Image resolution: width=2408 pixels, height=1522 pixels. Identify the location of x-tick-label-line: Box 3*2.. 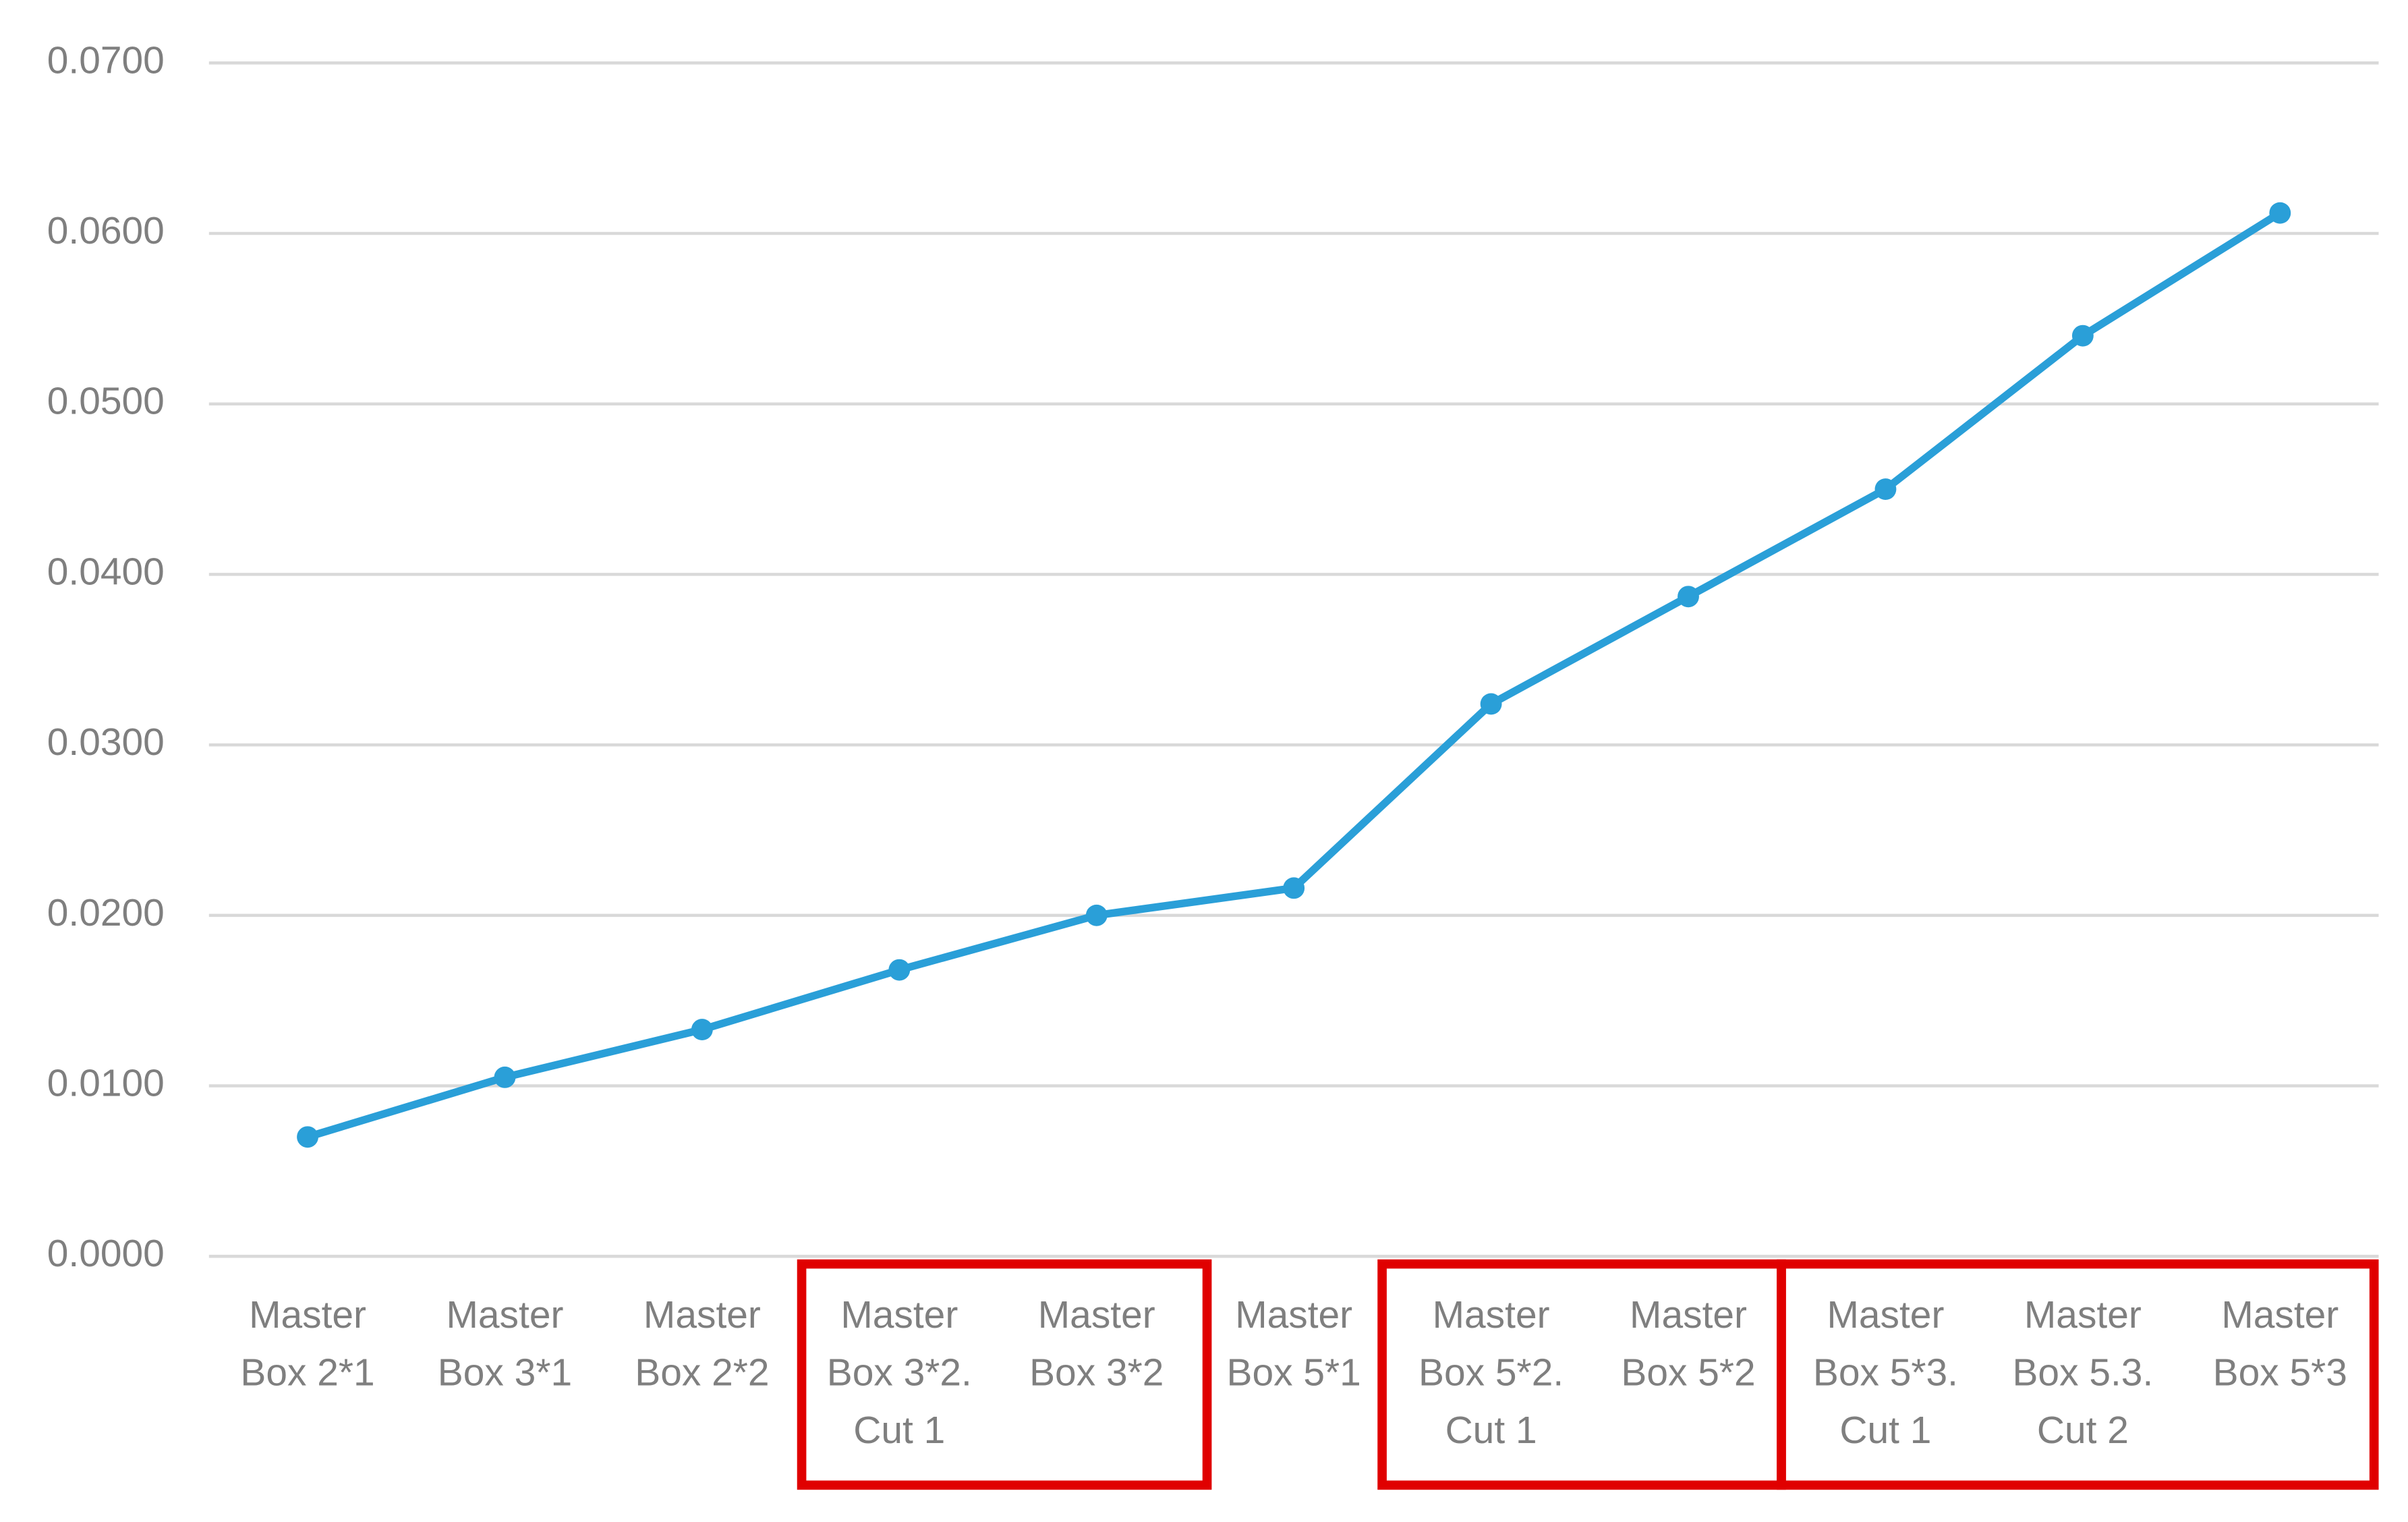
(899, 1372).